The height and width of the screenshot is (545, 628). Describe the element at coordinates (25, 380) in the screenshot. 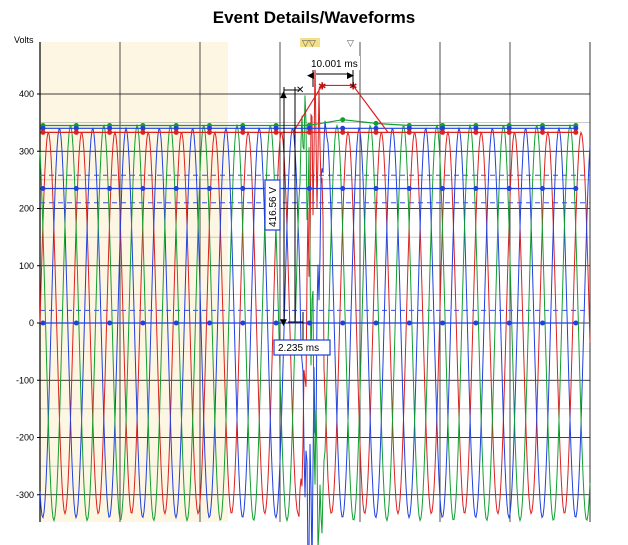

I see `y-tick-label: -100` at that location.